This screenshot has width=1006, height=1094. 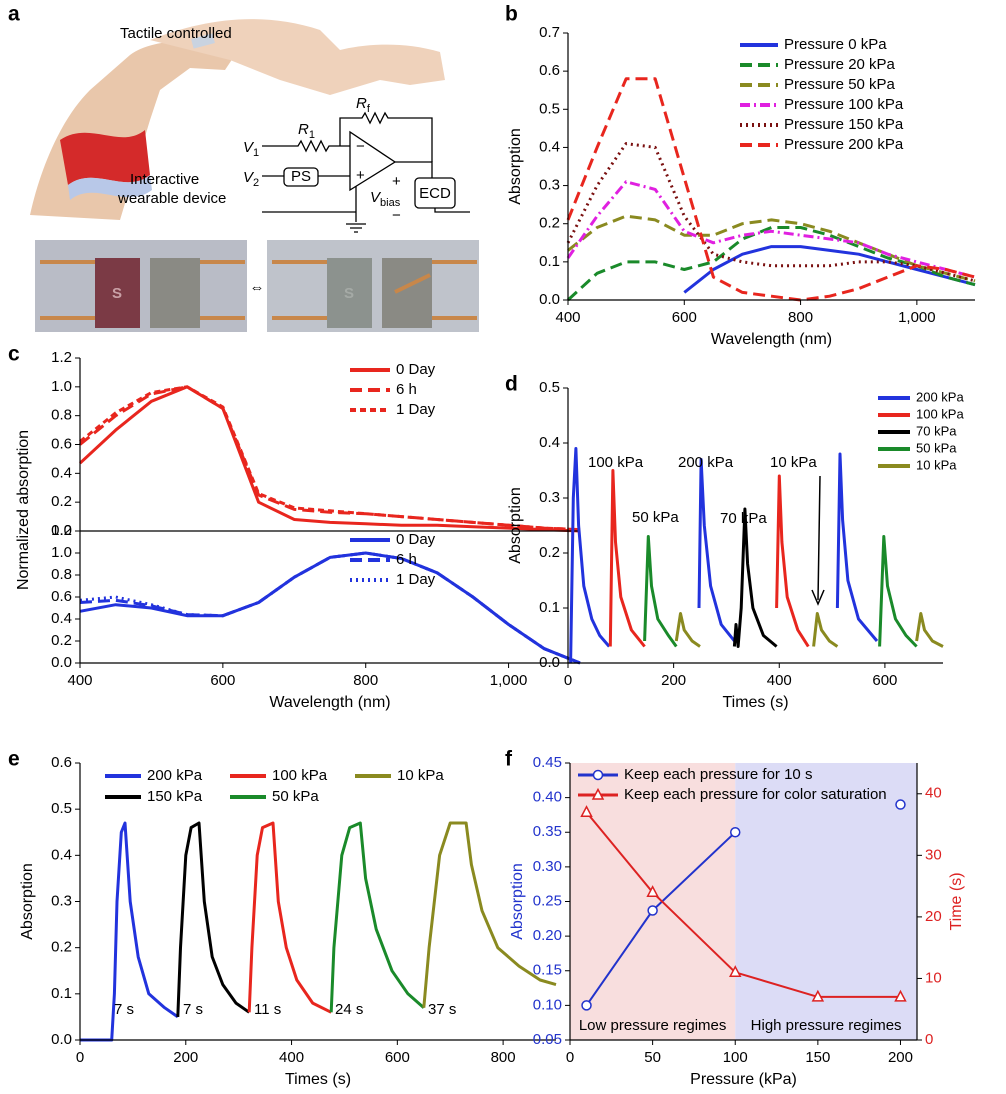 I want to click on y-tick-label: 0.1, so click(x=61, y=993).